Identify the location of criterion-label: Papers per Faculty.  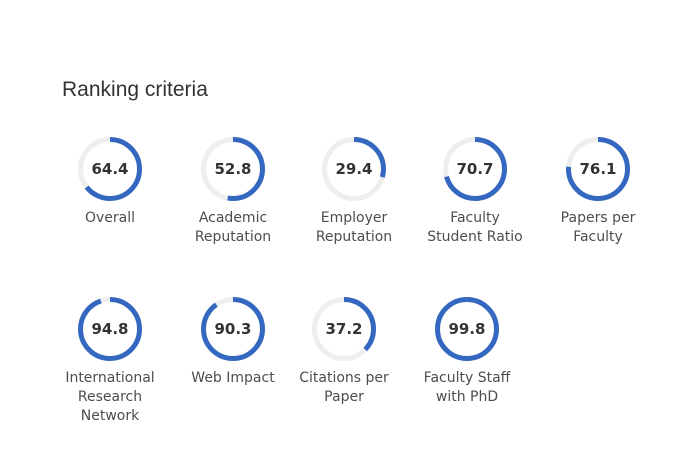
(598, 227).